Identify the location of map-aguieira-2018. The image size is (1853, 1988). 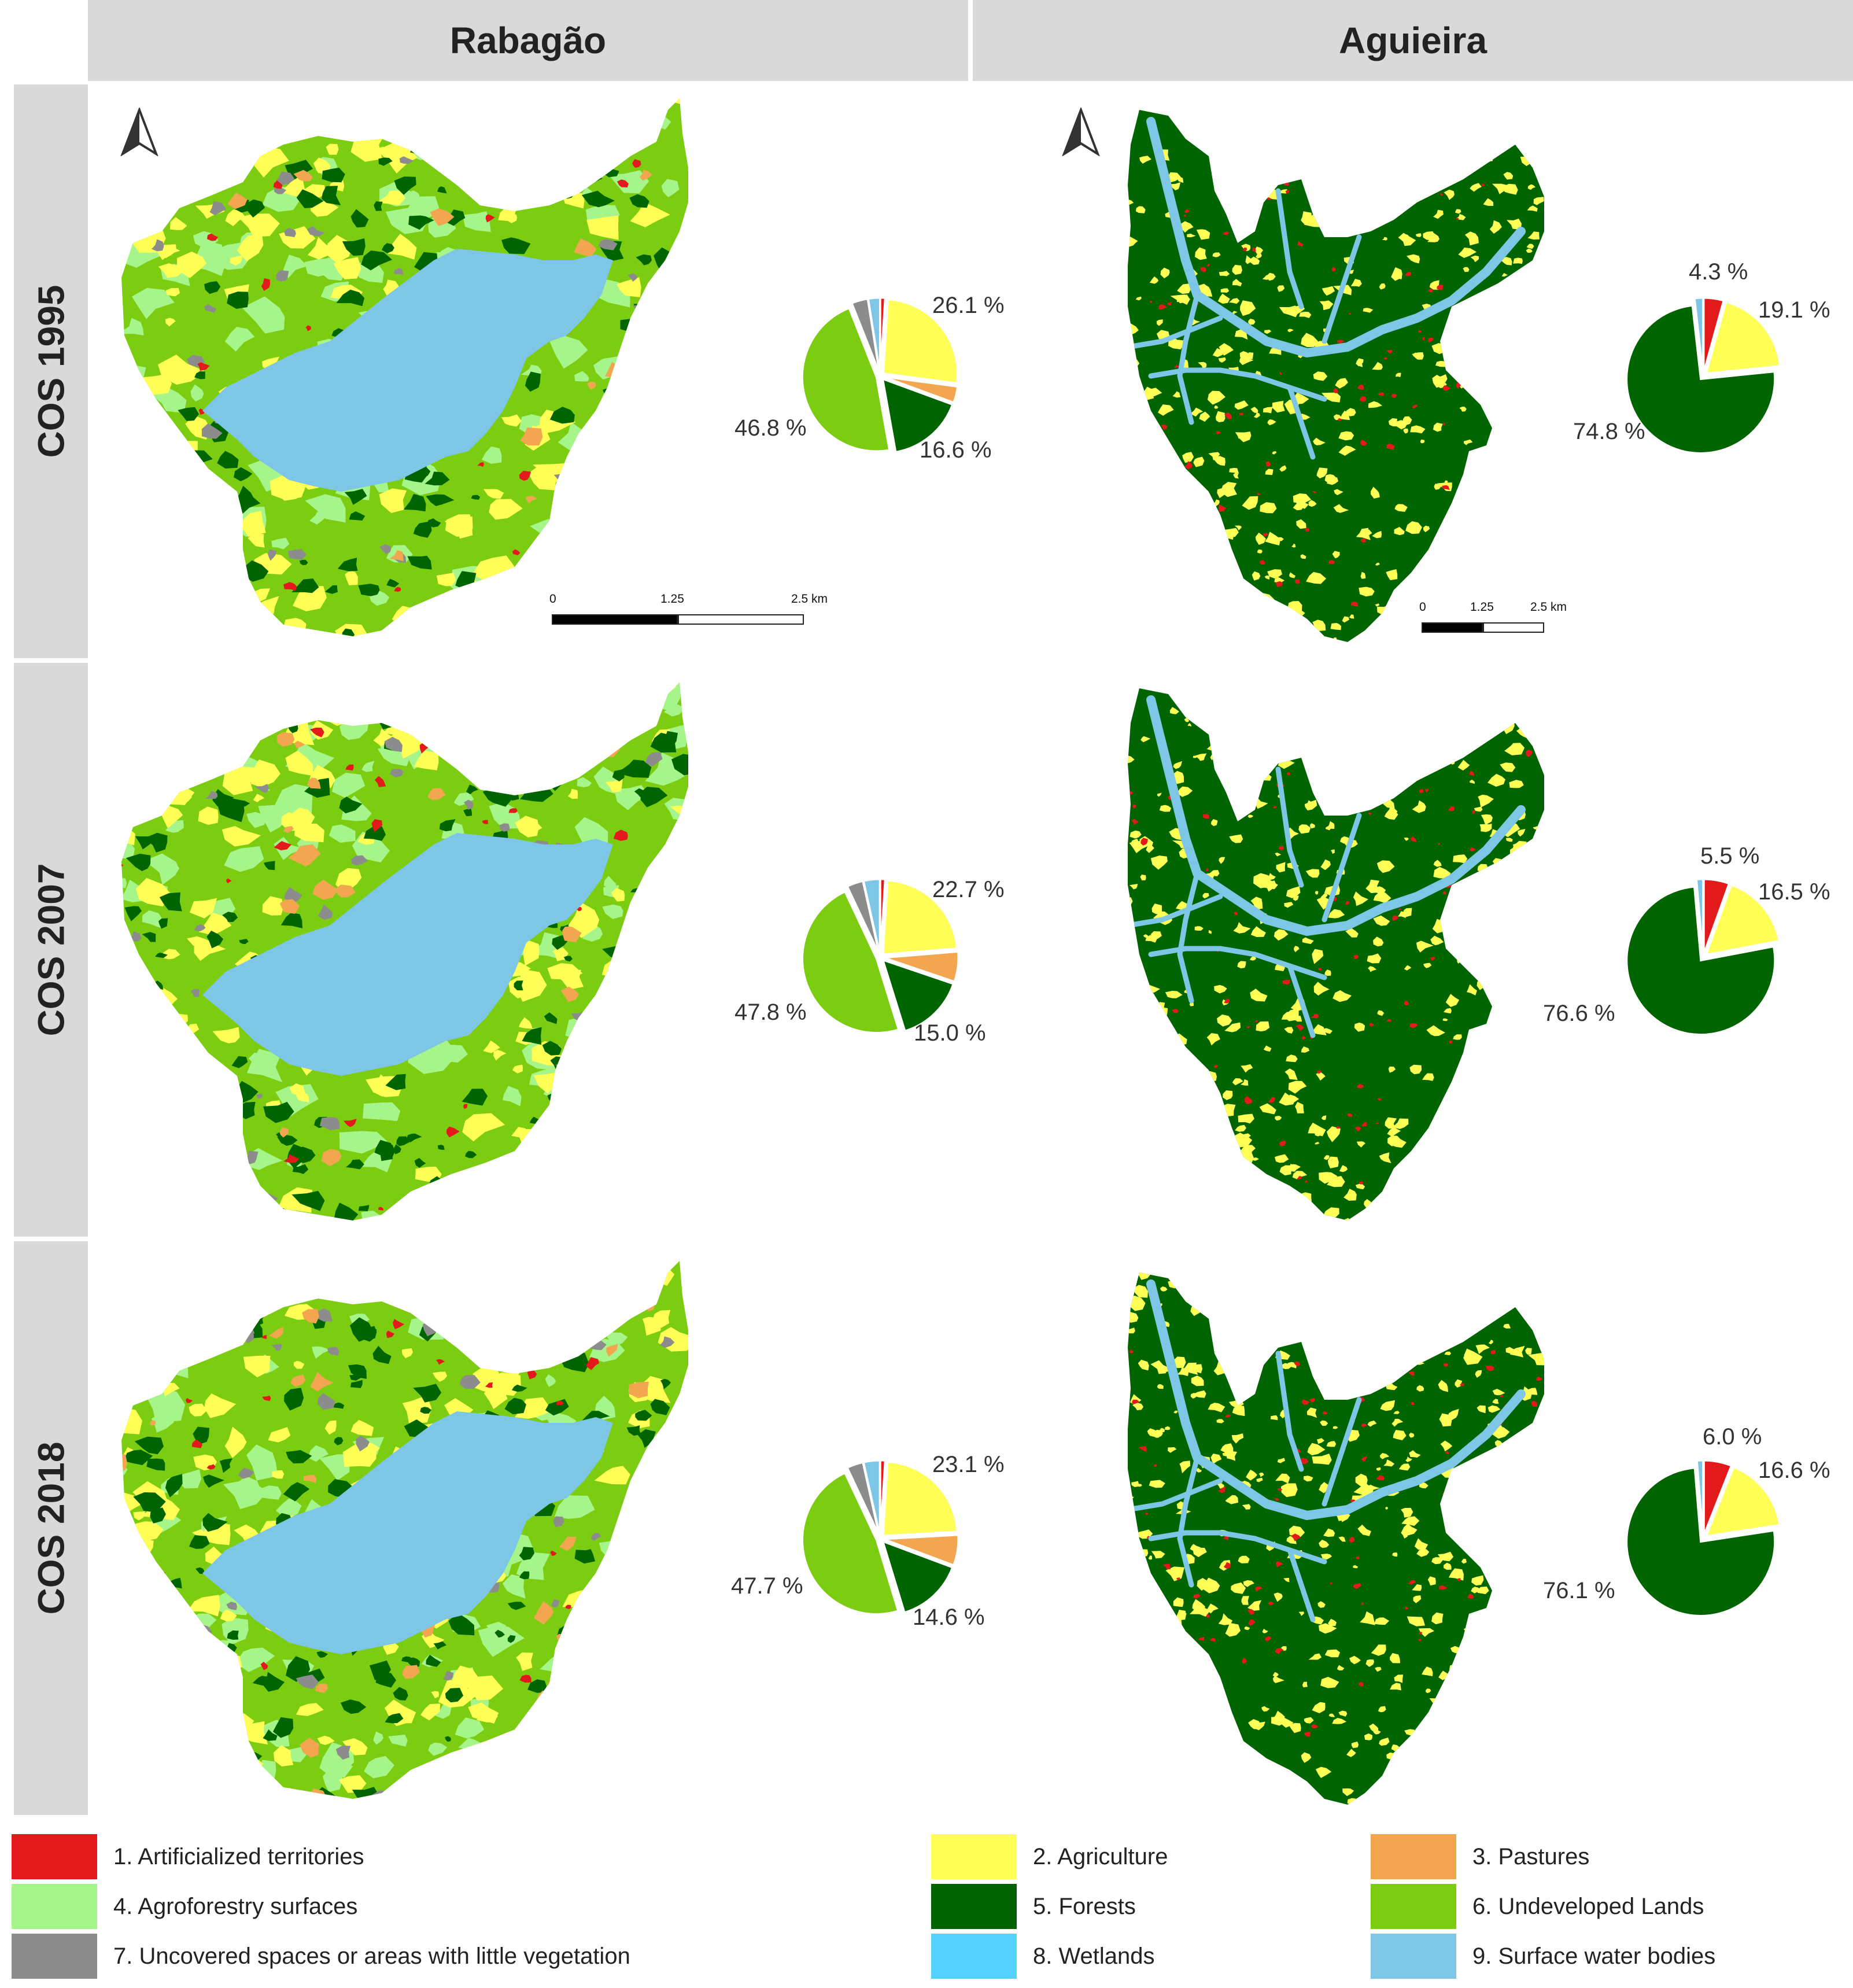
(1336, 1539).